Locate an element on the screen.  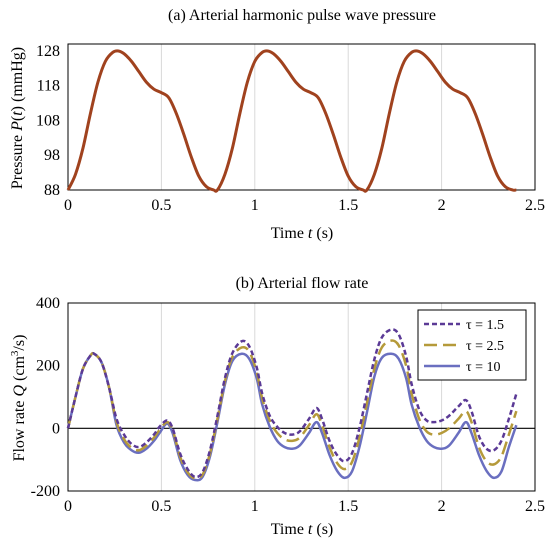
y-tick-label: -200 is located at coordinates (45, 491).